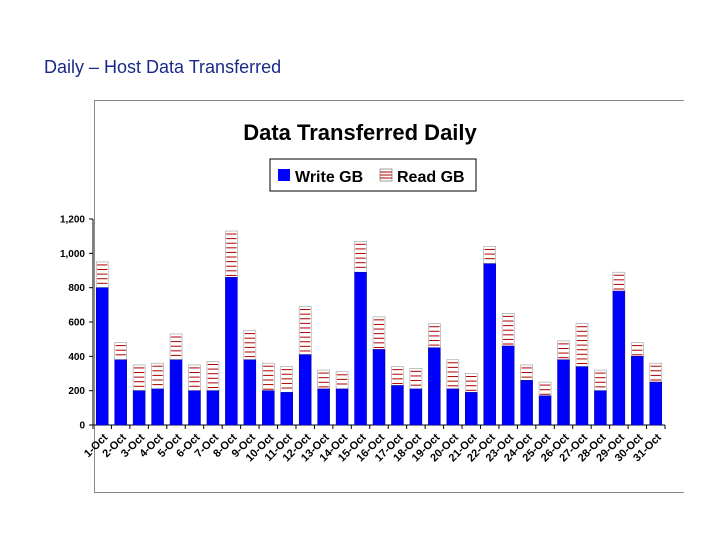  Describe the element at coordinates (72, 220) in the screenshot. I see `y-tick-label: 1,200` at that location.